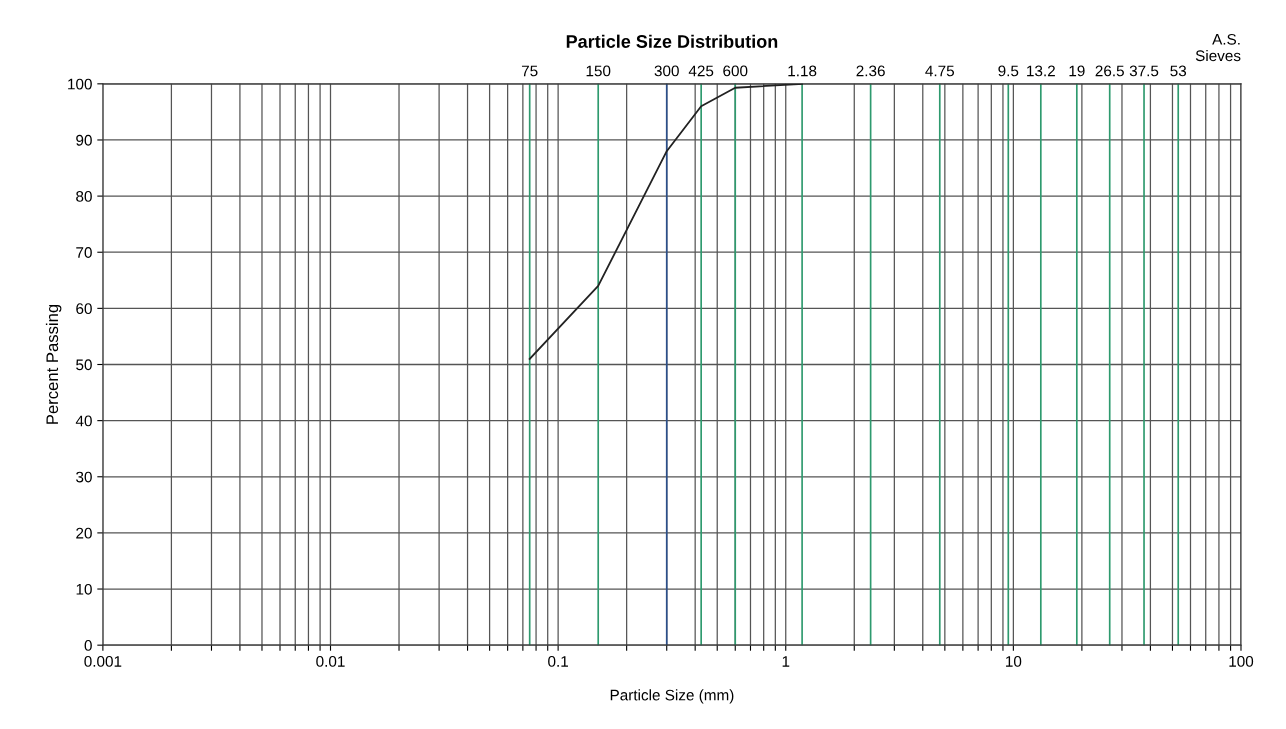 Image resolution: width=1286 pixels, height=729 pixels. I want to click on y-tick-label: 20, so click(84, 533).